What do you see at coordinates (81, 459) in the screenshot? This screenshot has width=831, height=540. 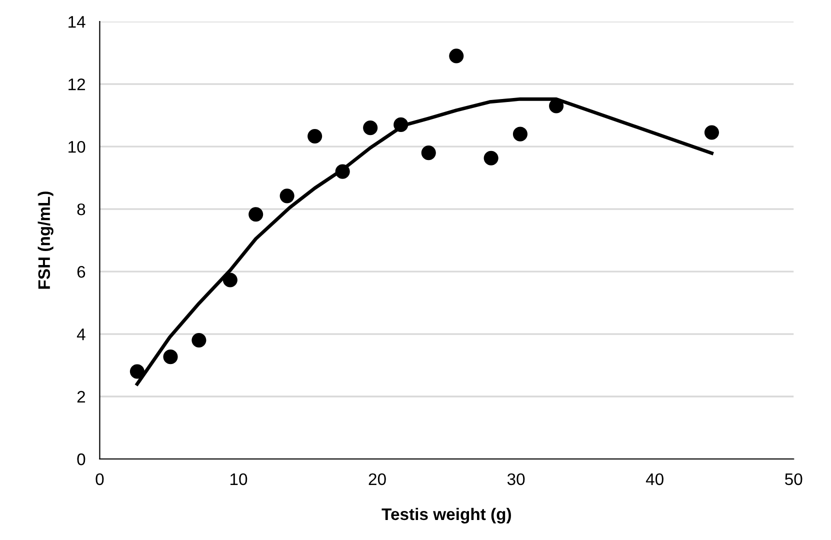 I see `y-tick-label: 0` at bounding box center [81, 459].